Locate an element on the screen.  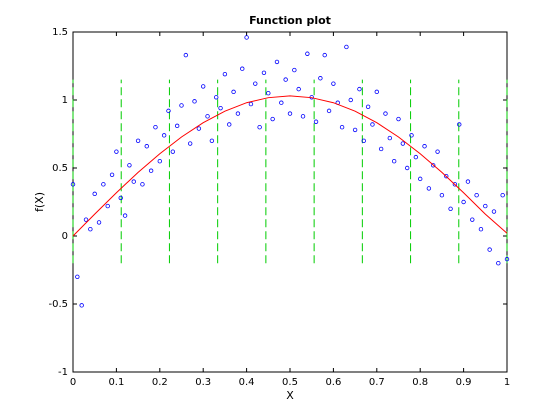
x-tick-label: 0.6 is located at coordinates (333, 382).